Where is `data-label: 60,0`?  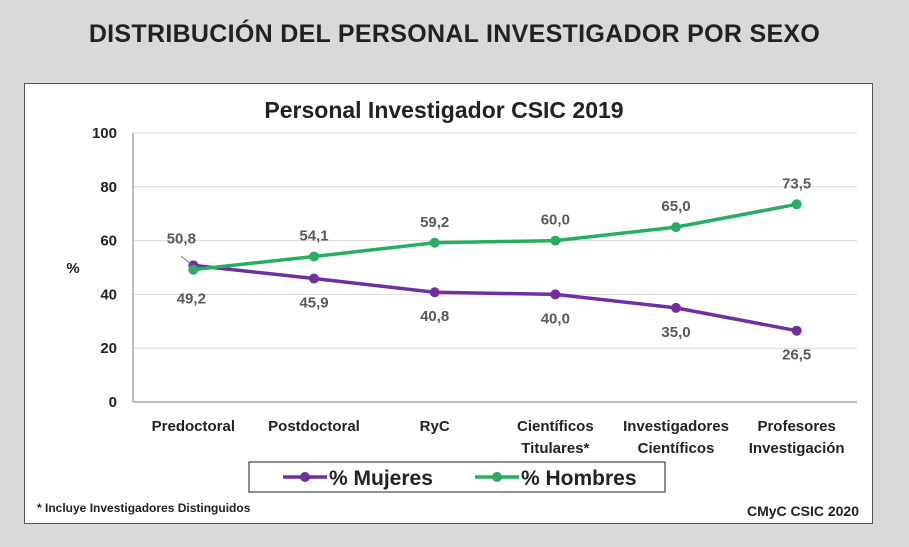
data-label: 60,0 is located at coordinates (555, 220).